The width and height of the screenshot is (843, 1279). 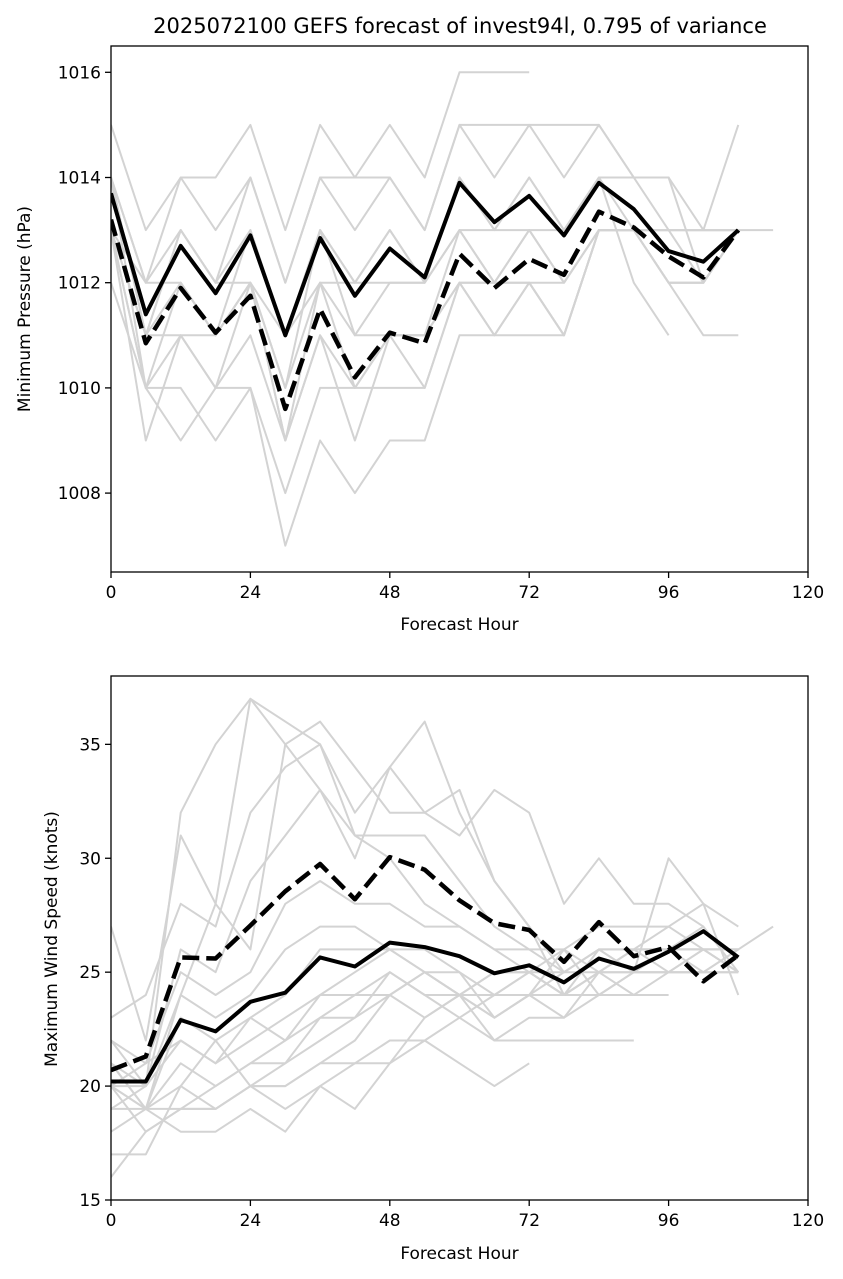 What do you see at coordinates (459, 625) in the screenshot?
I see `pressure-x-axis-label: Forecast Hour` at bounding box center [459, 625].